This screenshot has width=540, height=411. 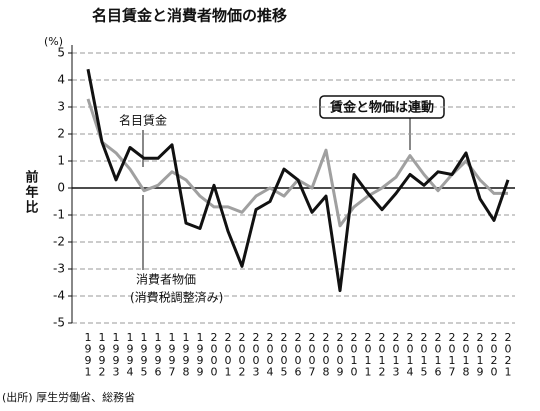 What do you see at coordinates (144, 354) in the screenshot?
I see `x-tick-label: 1995` at bounding box center [144, 354].